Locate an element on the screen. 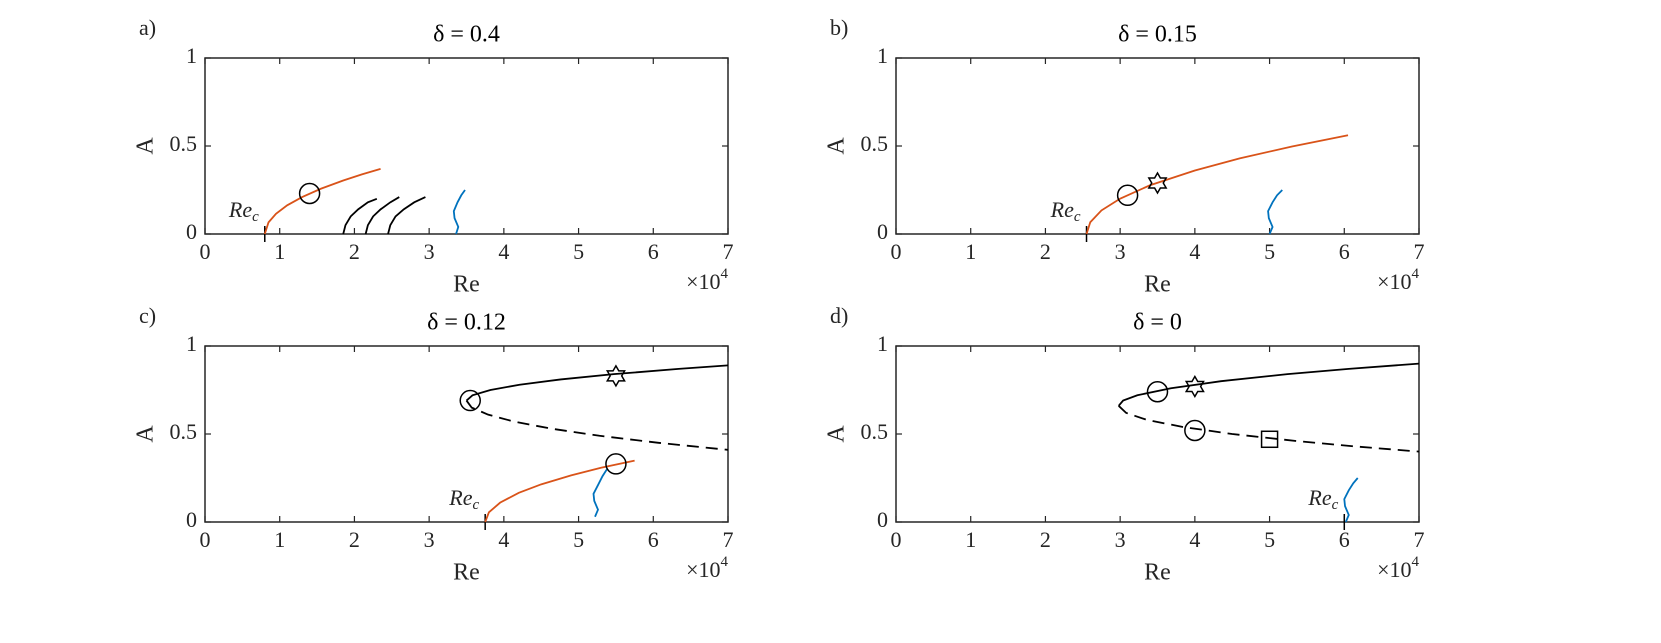 The image size is (1661, 643). title: δ = 0.4 is located at coordinates (466, 35).